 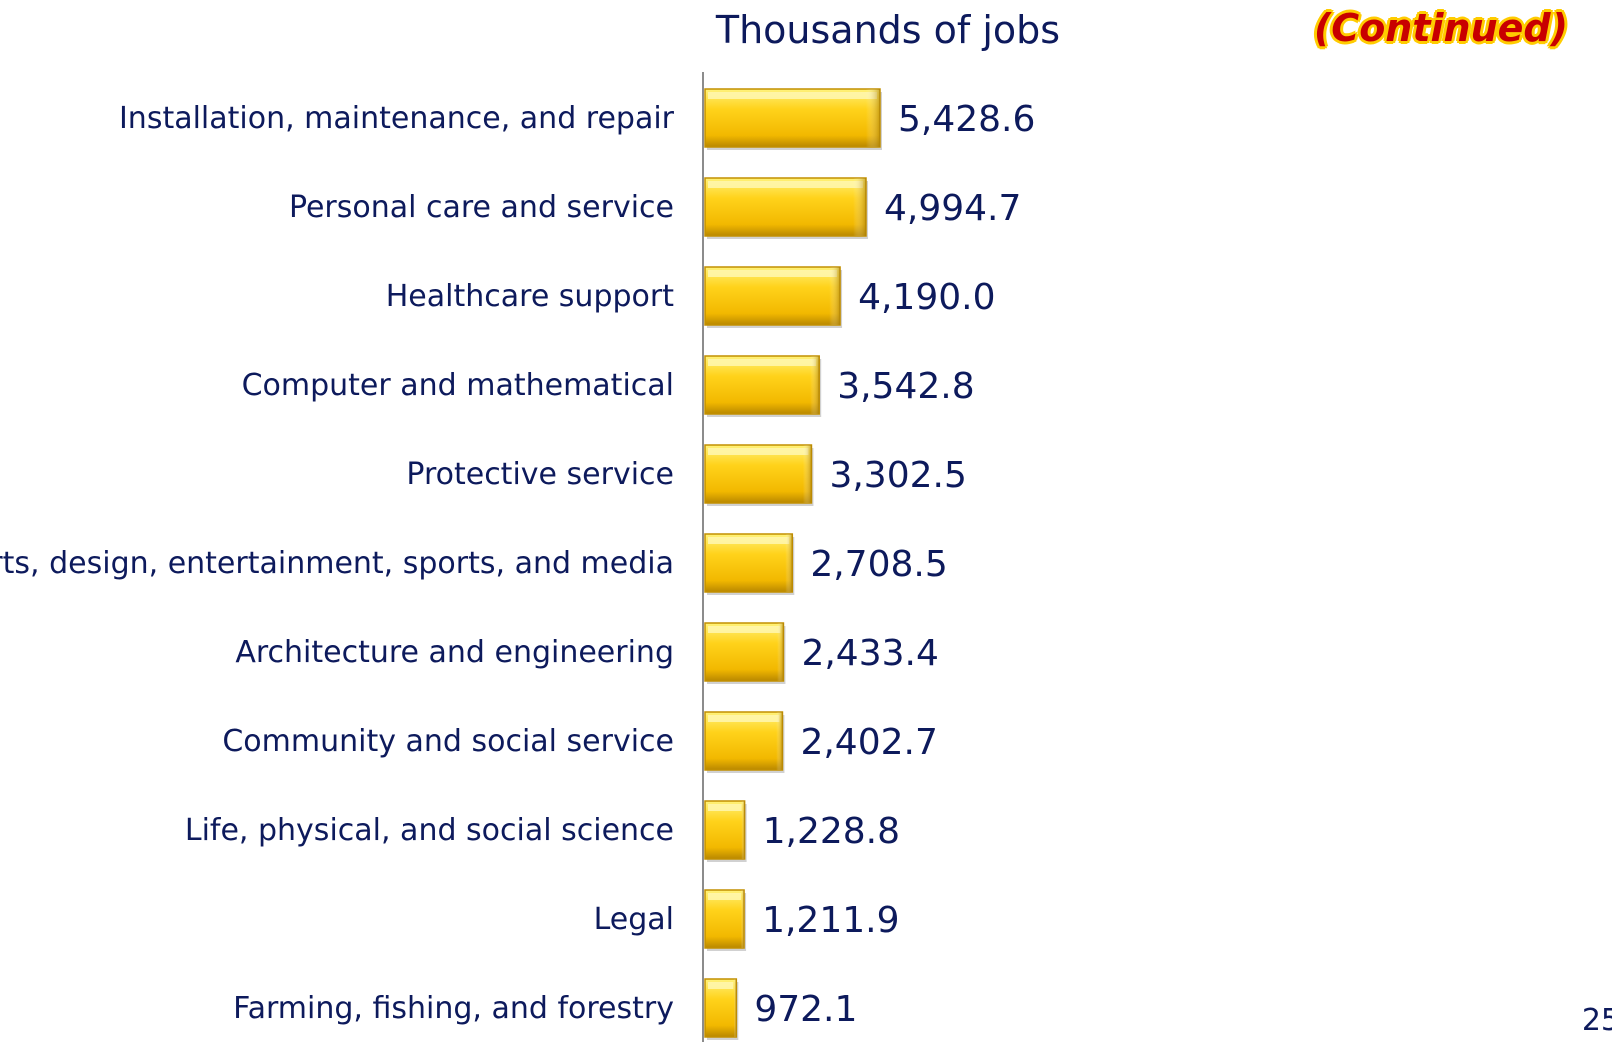 I want to click on category-label: Architecture and engineering, so click(x=454, y=652).